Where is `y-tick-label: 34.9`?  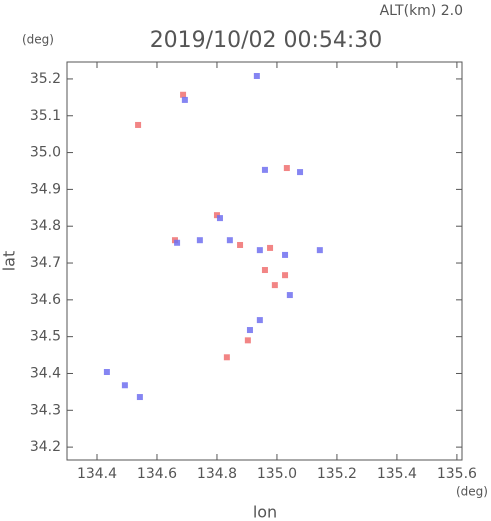 y-tick-label: 34.9 is located at coordinates (45, 189).